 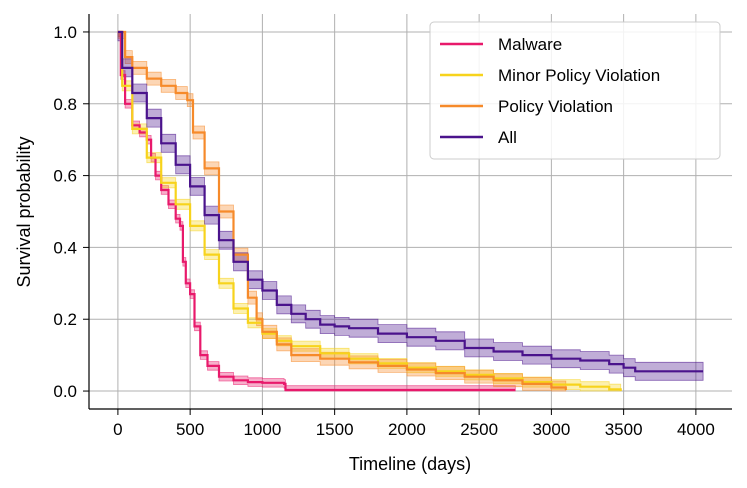 I want to click on y-axis-label: Survival probability, so click(x=24, y=211).